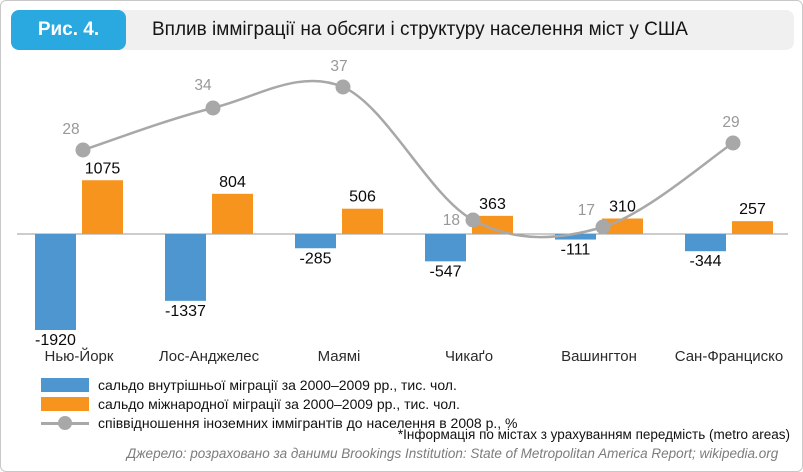  What do you see at coordinates (622, 207) in the screenshot?
I see `bar-value-label-international: 310` at bounding box center [622, 207].